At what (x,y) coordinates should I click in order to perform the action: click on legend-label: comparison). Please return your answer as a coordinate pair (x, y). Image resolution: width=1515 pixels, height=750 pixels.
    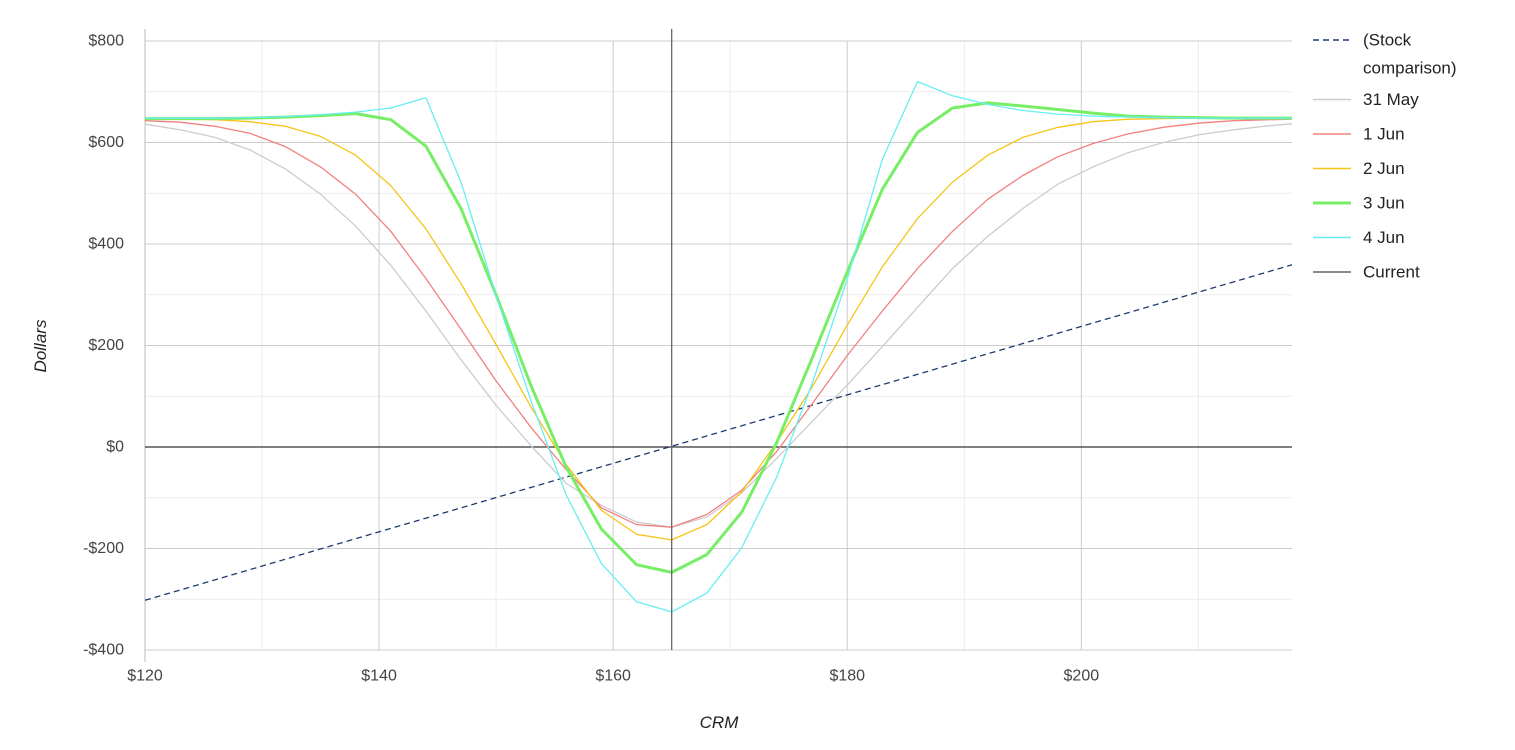
    Looking at the image, I should click on (1410, 68).